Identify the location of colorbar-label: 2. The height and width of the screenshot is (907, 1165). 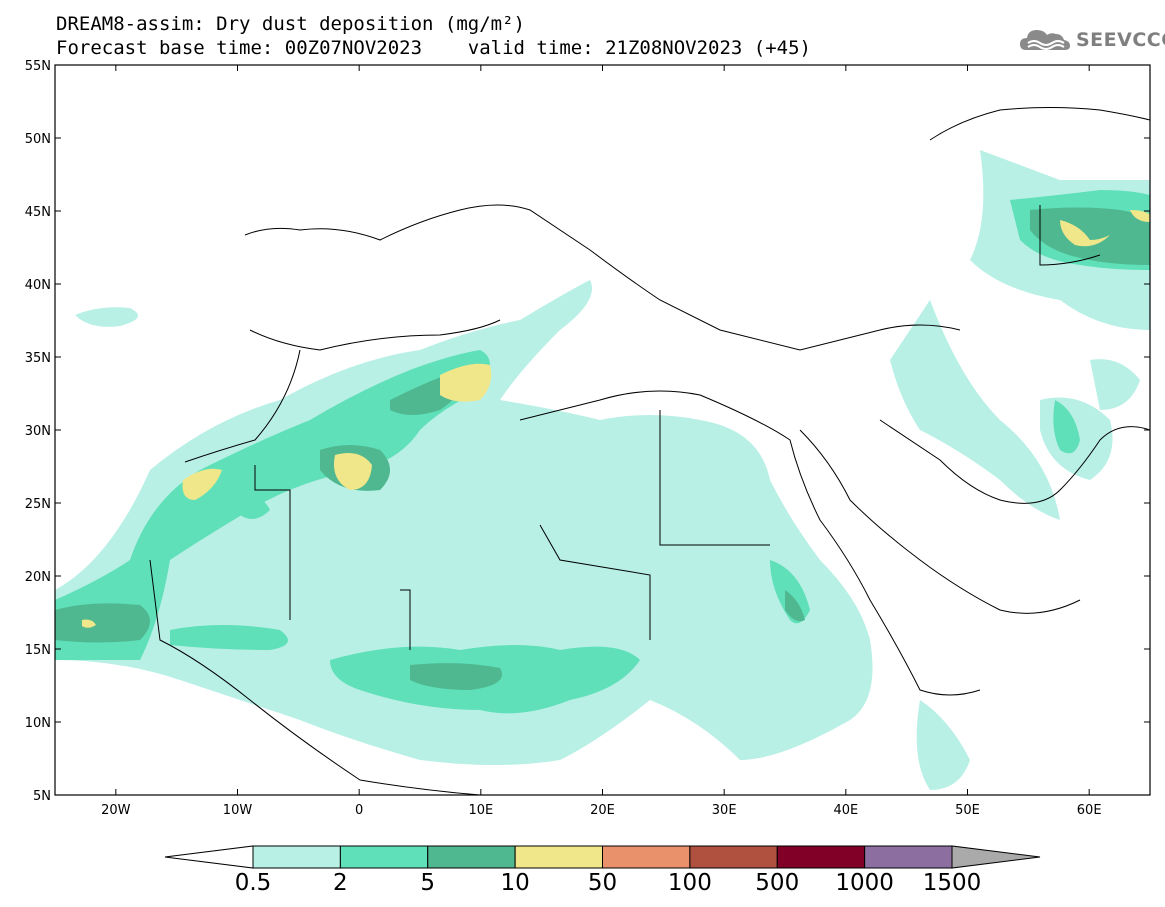
(340, 883).